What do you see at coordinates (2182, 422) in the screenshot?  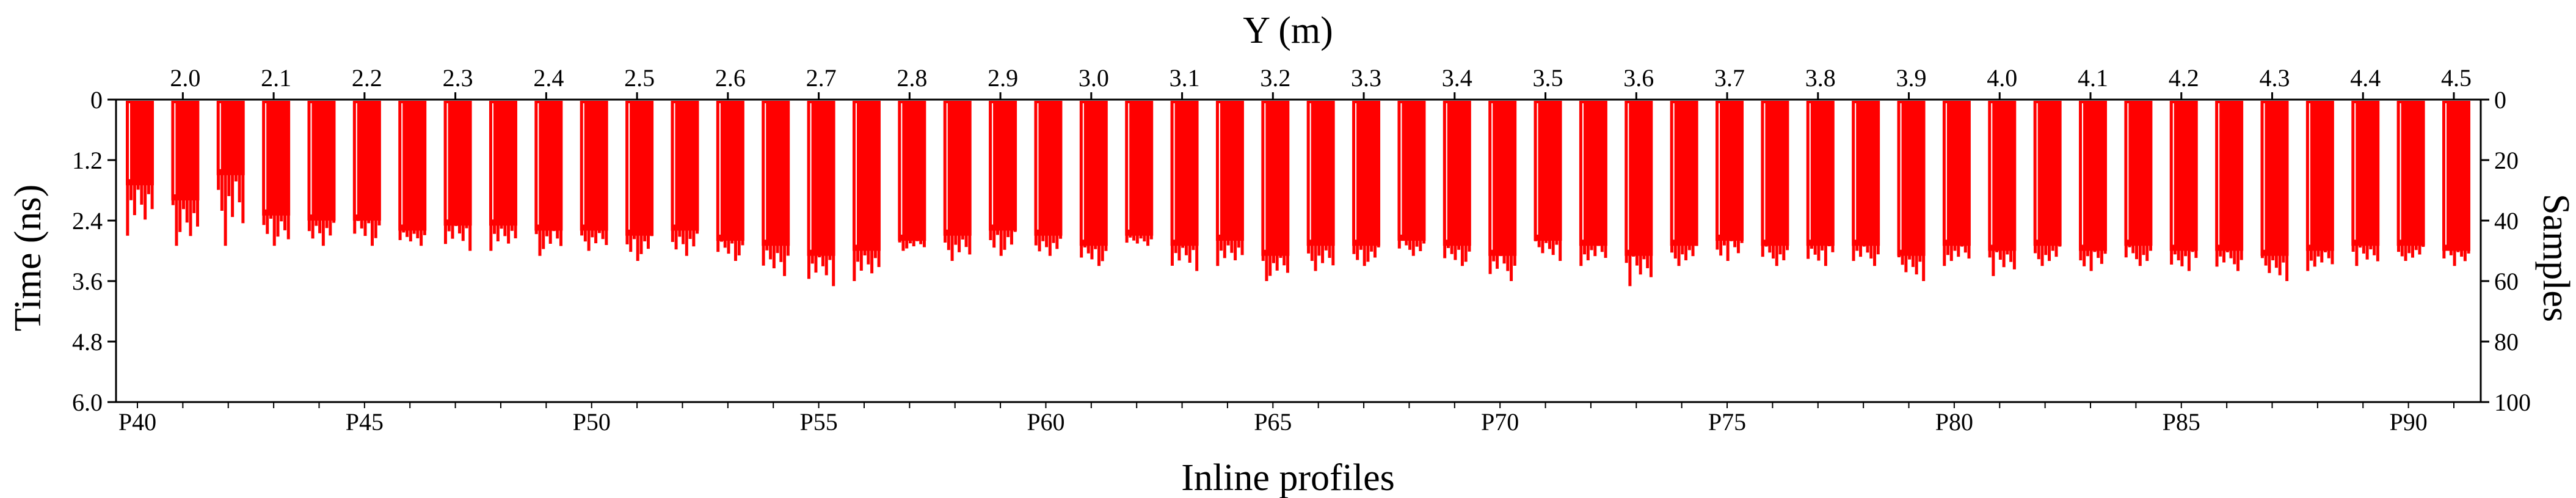 I see `bottom-tick-label: P85` at bounding box center [2182, 422].